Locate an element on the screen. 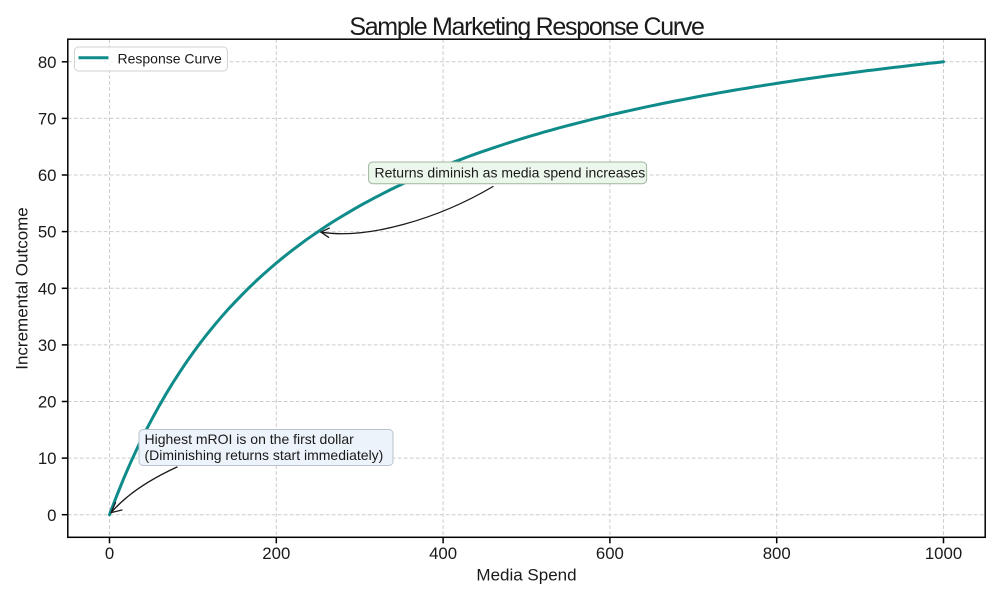  svg-text: 800 is located at coordinates (777, 553).